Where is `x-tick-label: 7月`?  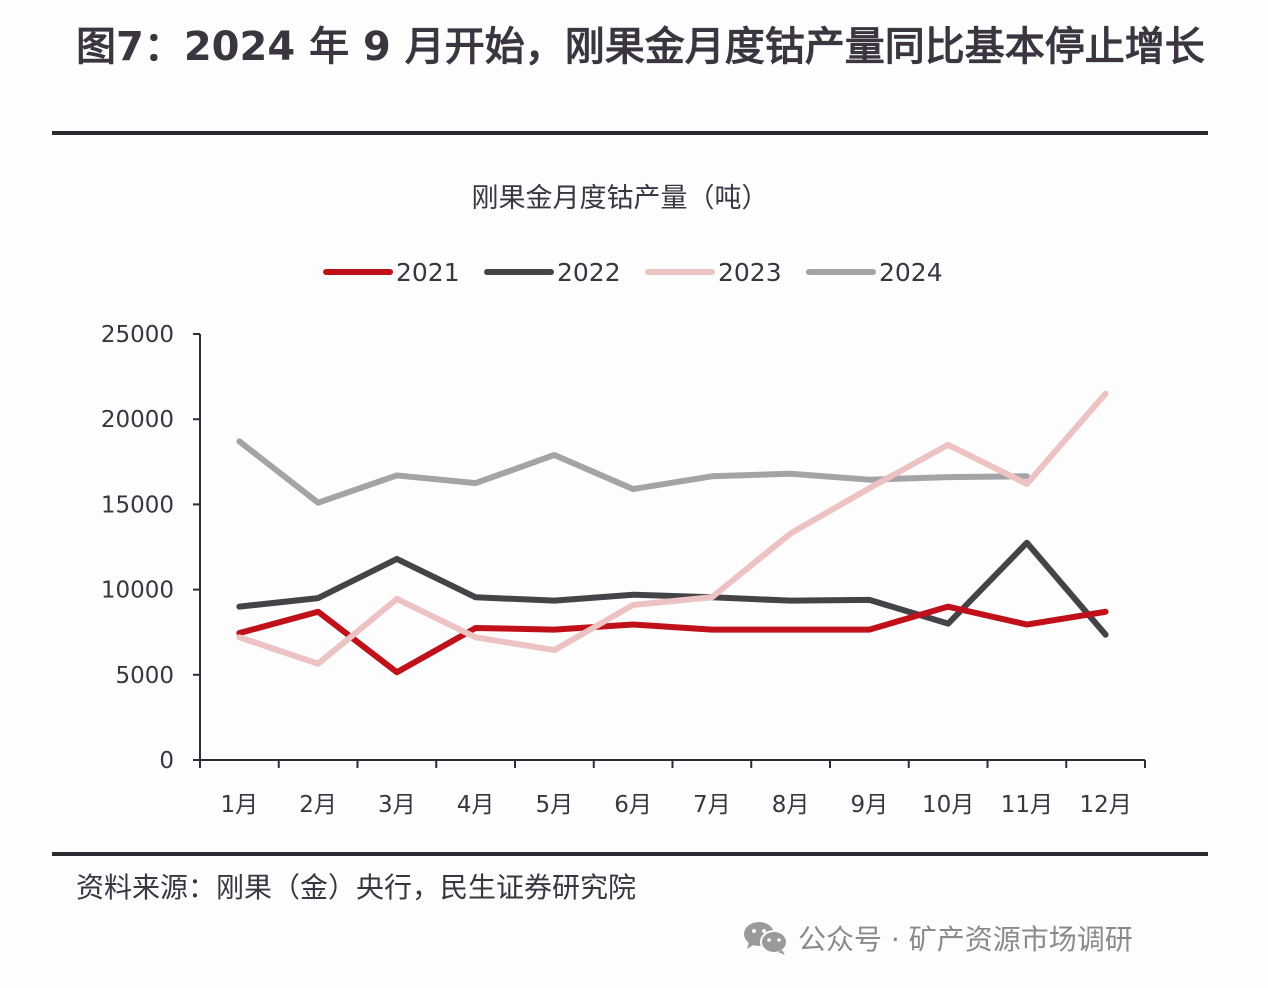
x-tick-label: 7月 is located at coordinates (712, 805).